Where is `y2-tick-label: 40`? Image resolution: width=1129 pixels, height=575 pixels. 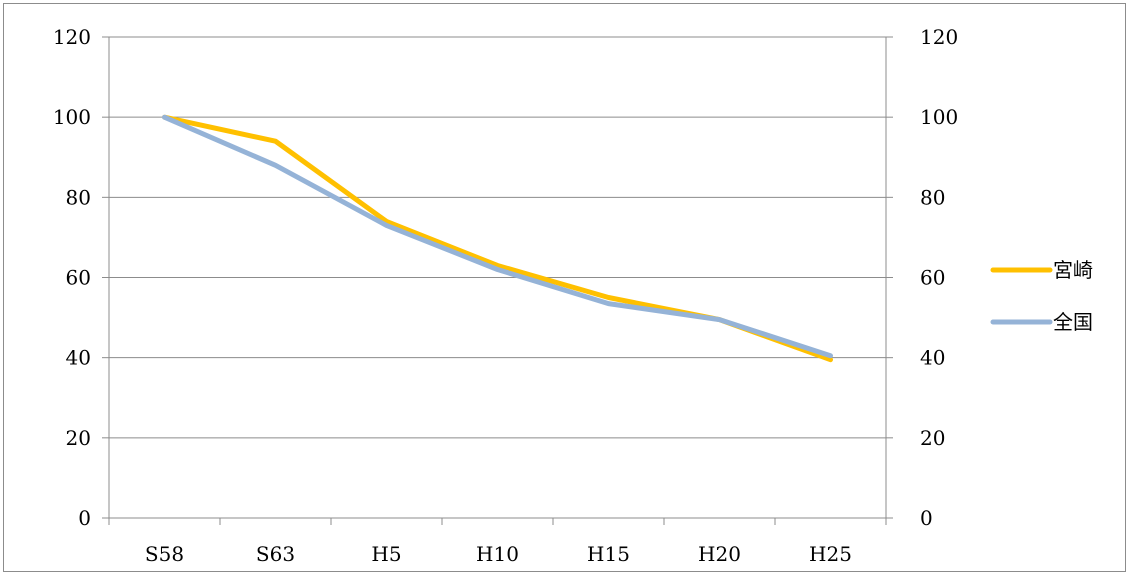 y2-tick-label: 40 is located at coordinates (932, 358).